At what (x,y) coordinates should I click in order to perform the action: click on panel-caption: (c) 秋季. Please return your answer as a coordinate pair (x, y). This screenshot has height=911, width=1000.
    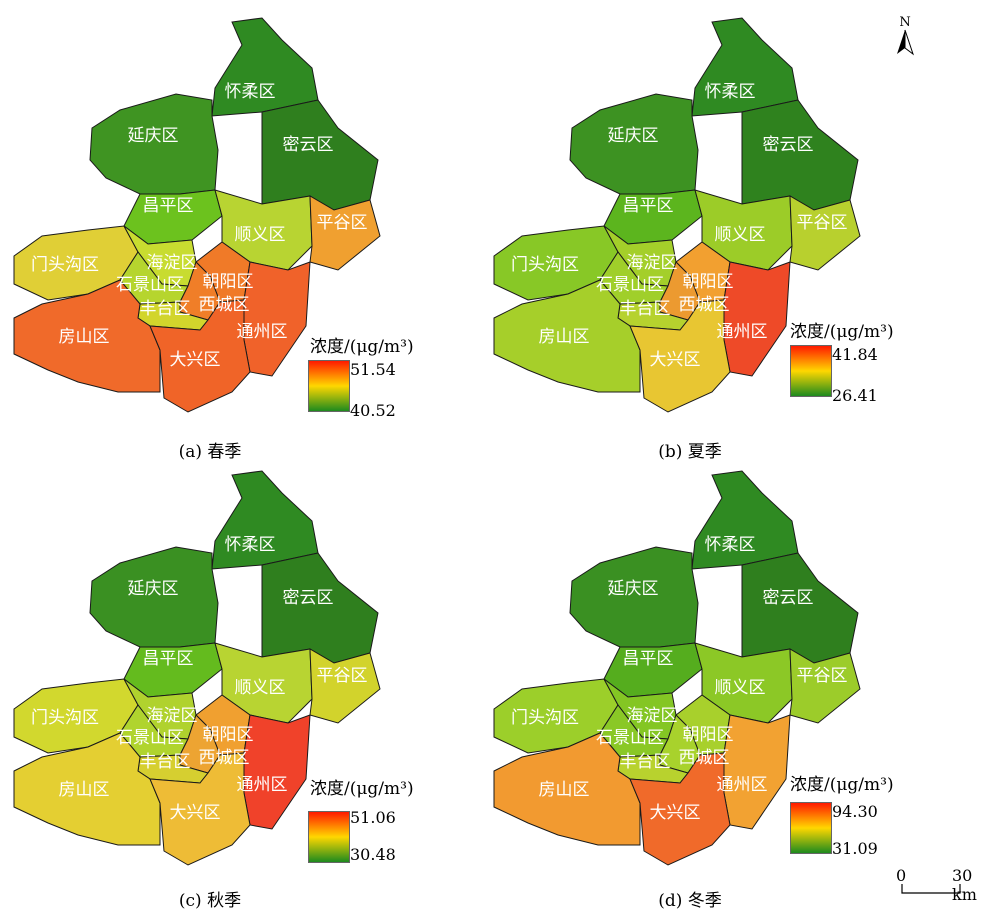
    Looking at the image, I should click on (210, 901).